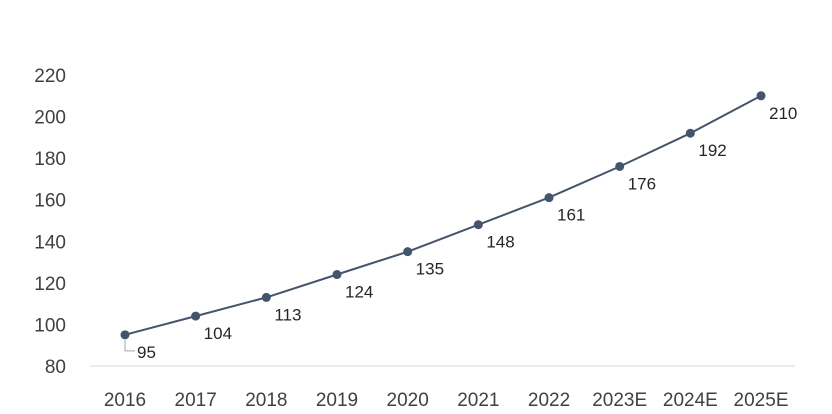 This screenshot has width=832, height=414. What do you see at coordinates (50, 76) in the screenshot?
I see `y-tick-label: 220` at bounding box center [50, 76].